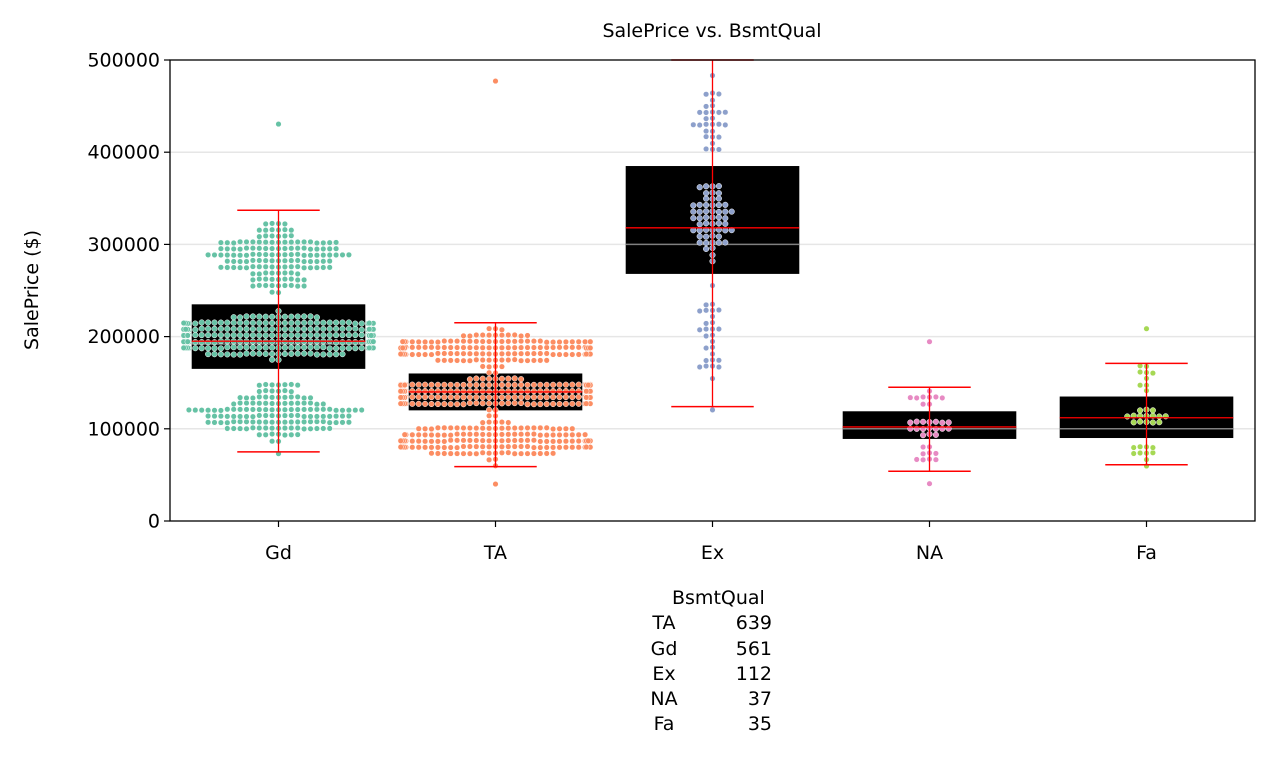 The height and width of the screenshot is (762, 1278). Describe the element at coordinates (730, 699) in the screenshot. I see `counts-row: NA 37` at that location.